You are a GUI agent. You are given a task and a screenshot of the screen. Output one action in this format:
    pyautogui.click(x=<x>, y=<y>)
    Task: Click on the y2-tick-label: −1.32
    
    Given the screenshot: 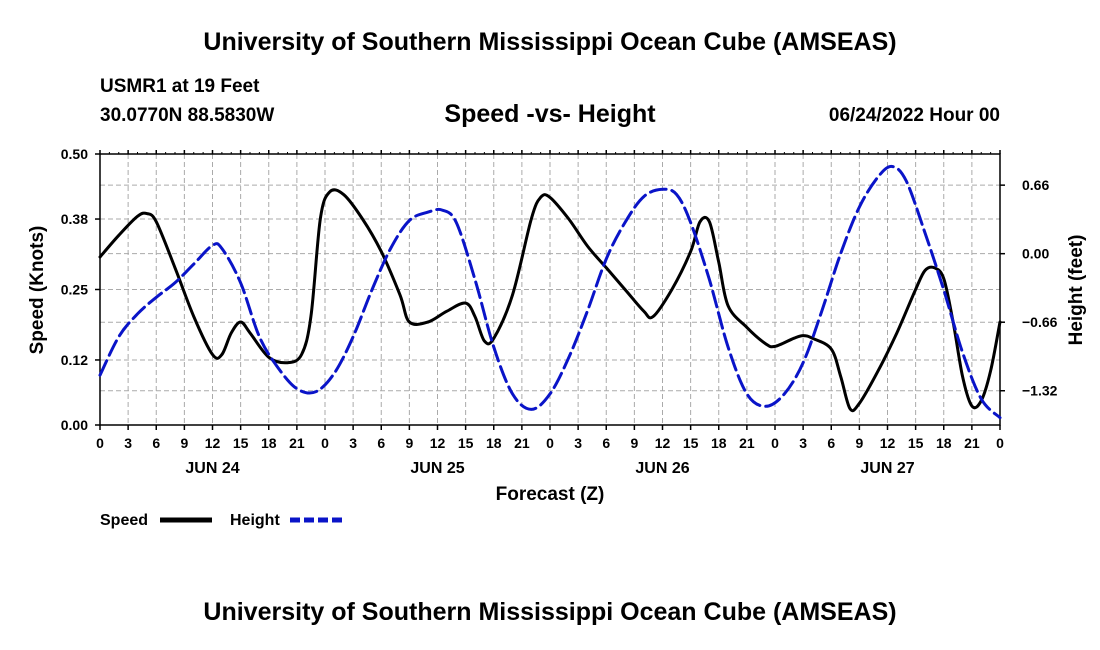 What is the action you would take?
    pyautogui.click(x=1040, y=391)
    